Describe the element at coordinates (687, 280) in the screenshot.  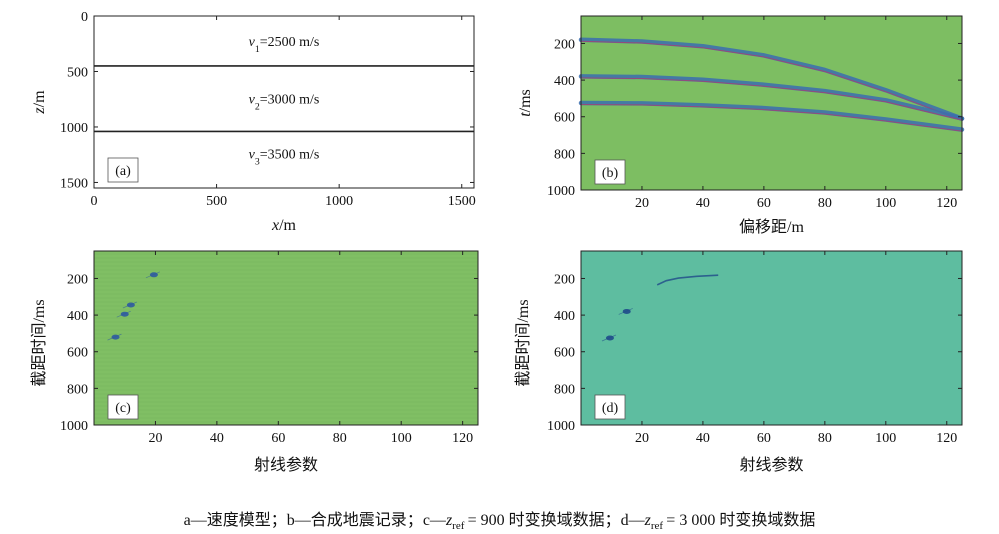
I see `energy-streak` at that location.